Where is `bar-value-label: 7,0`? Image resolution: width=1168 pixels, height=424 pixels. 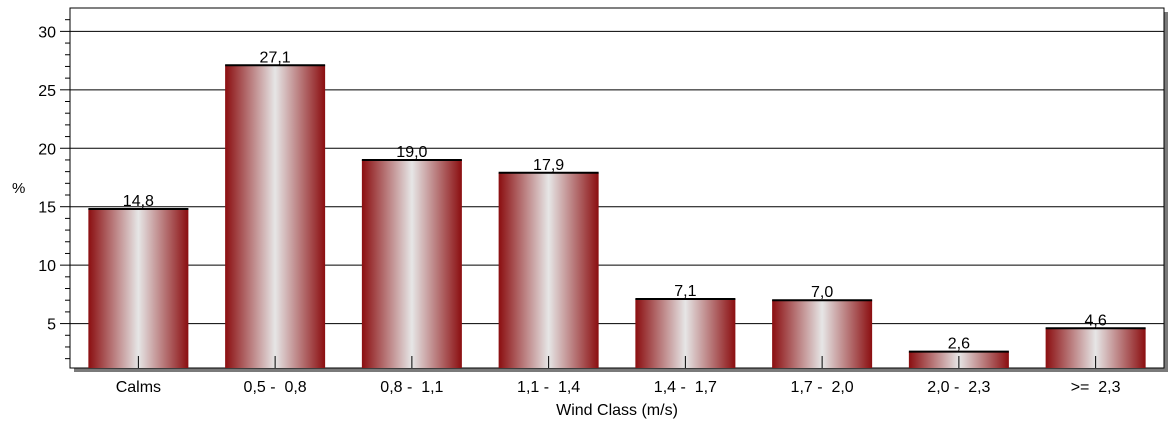 bar-value-label: 7,0 is located at coordinates (822, 292).